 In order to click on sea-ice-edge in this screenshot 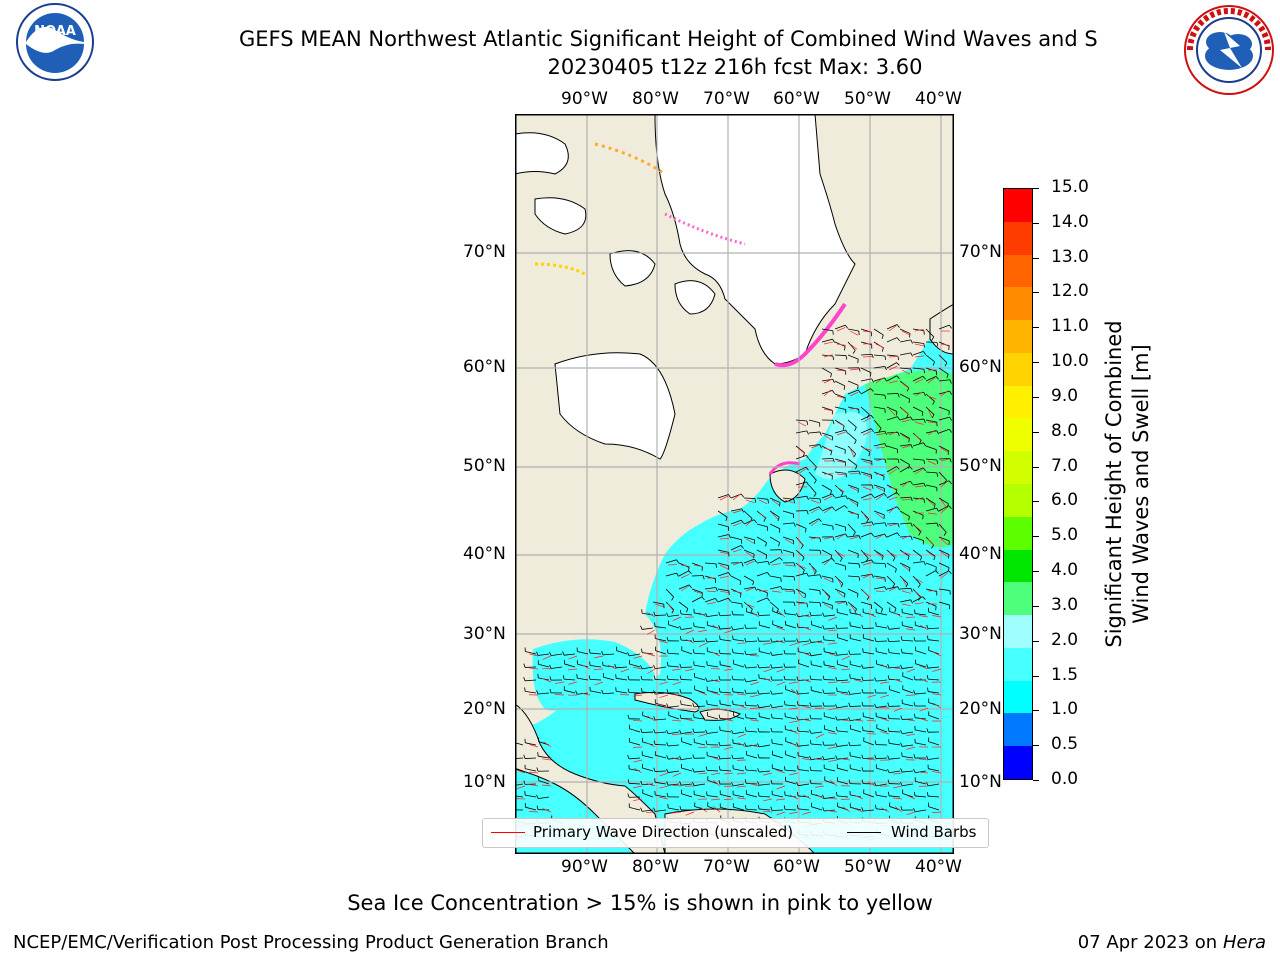, I will do `click(810, 335)`.